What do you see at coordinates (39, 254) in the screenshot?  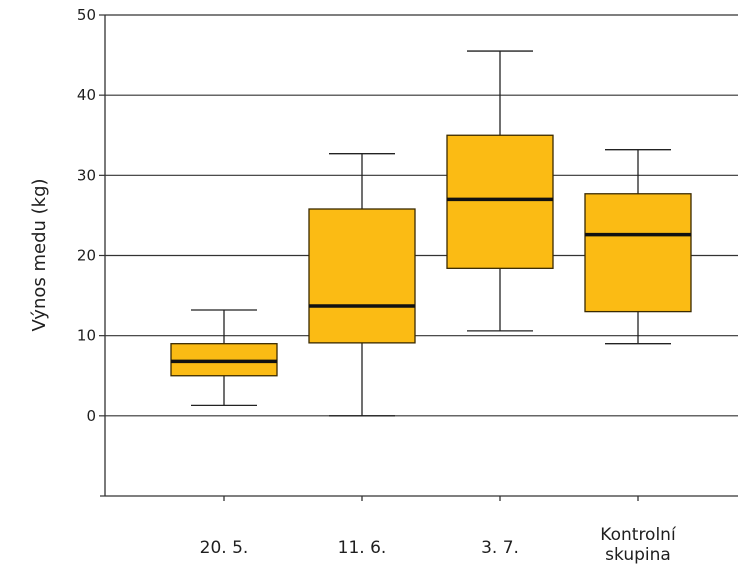 I see `y-axis-title: Výnos medu (kg)` at bounding box center [39, 254].